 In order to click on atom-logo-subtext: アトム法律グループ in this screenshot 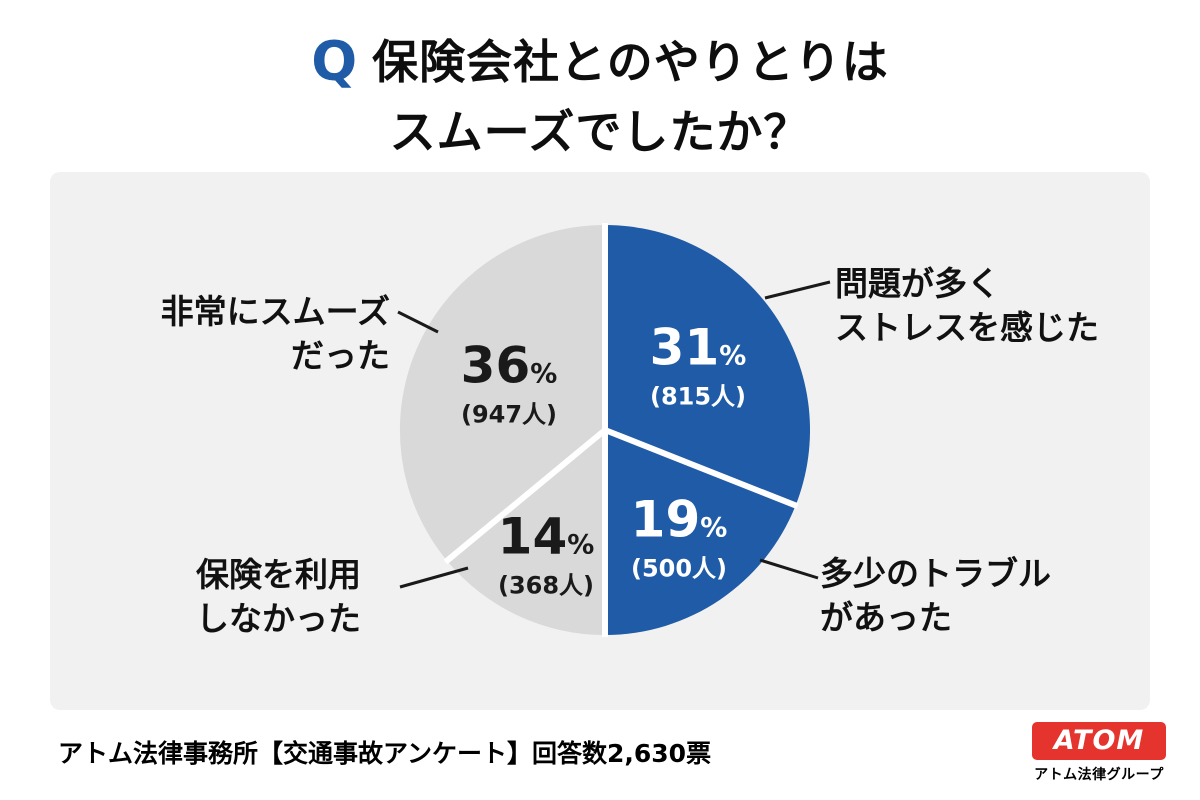, I will do `click(1099, 775)`.